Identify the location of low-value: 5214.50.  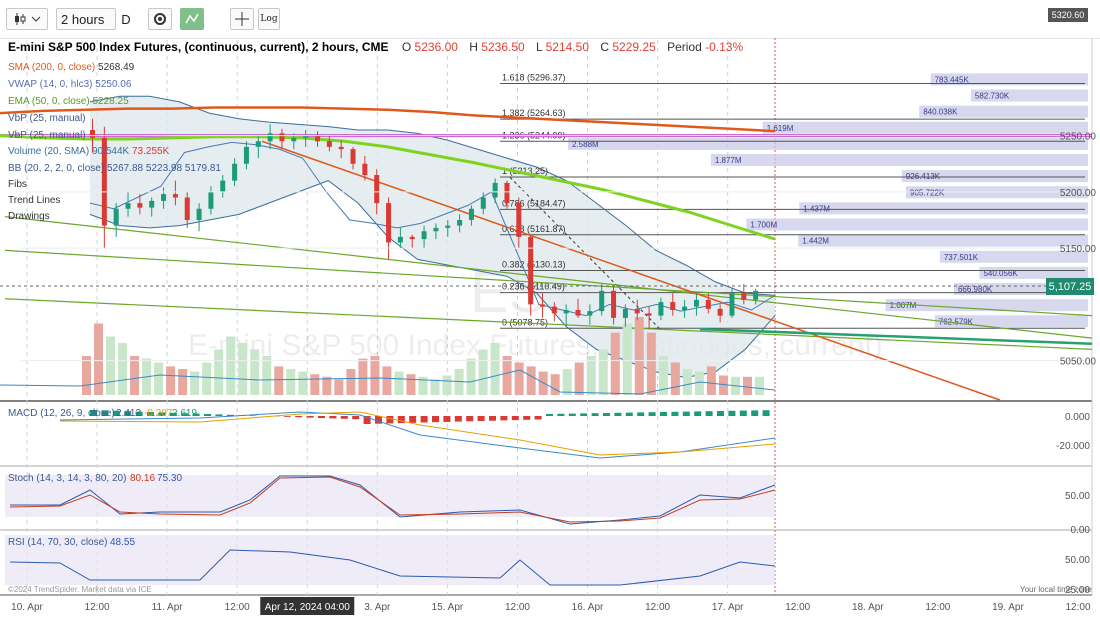
(567, 47).